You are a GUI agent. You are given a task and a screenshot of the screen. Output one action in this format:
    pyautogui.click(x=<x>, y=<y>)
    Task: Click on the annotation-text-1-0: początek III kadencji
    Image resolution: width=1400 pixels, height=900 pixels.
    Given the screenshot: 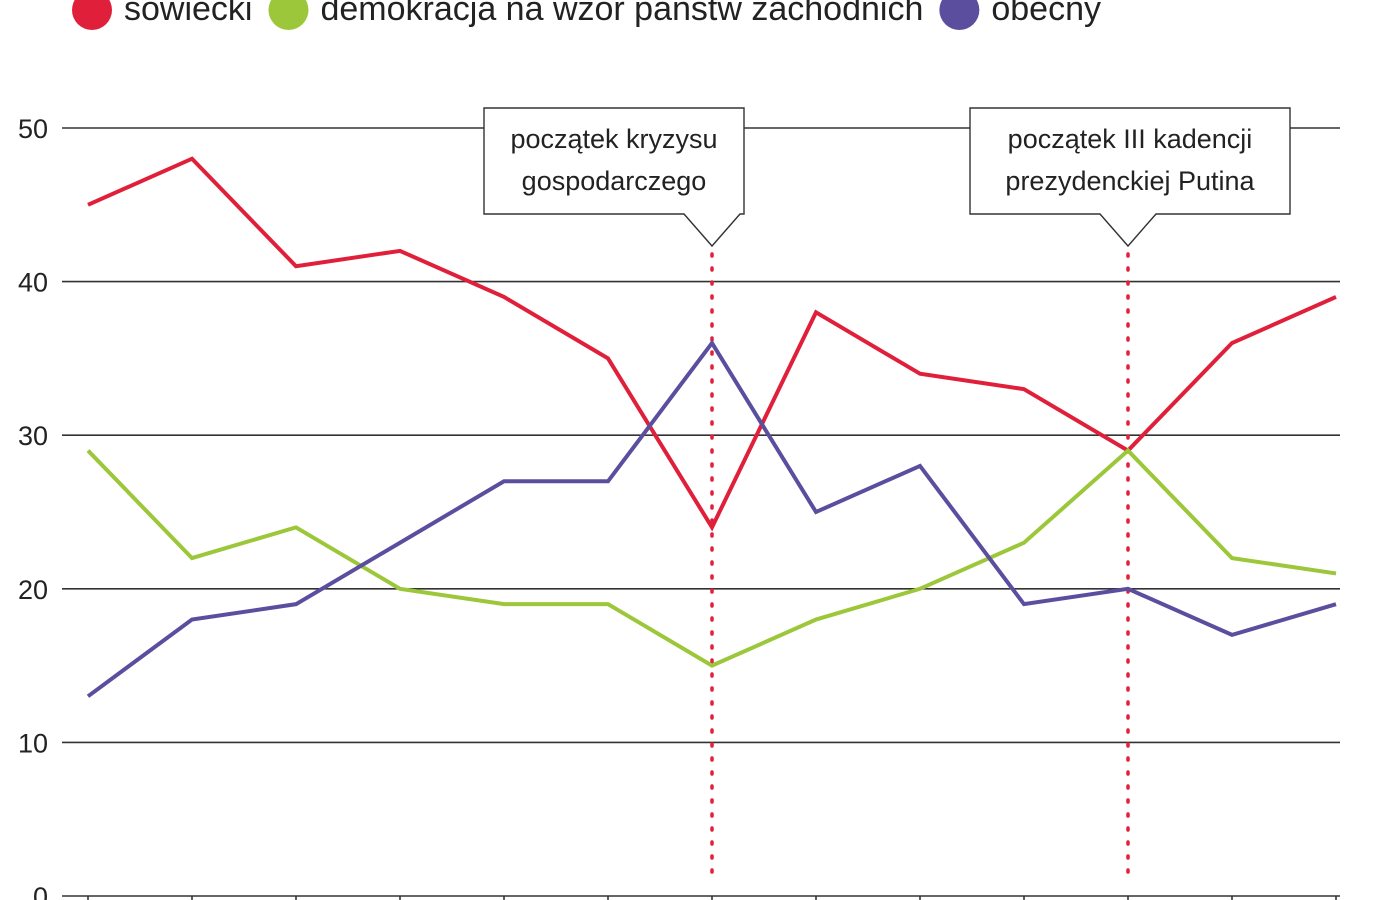 What is the action you would take?
    pyautogui.click(x=1130, y=139)
    